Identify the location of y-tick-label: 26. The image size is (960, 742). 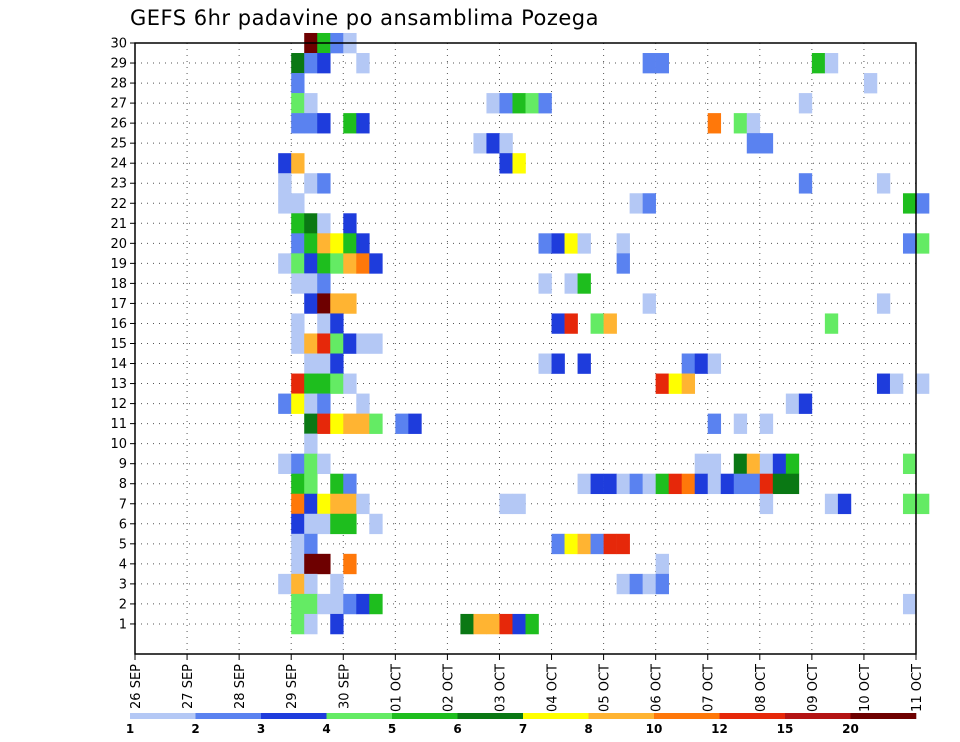
(118, 124).